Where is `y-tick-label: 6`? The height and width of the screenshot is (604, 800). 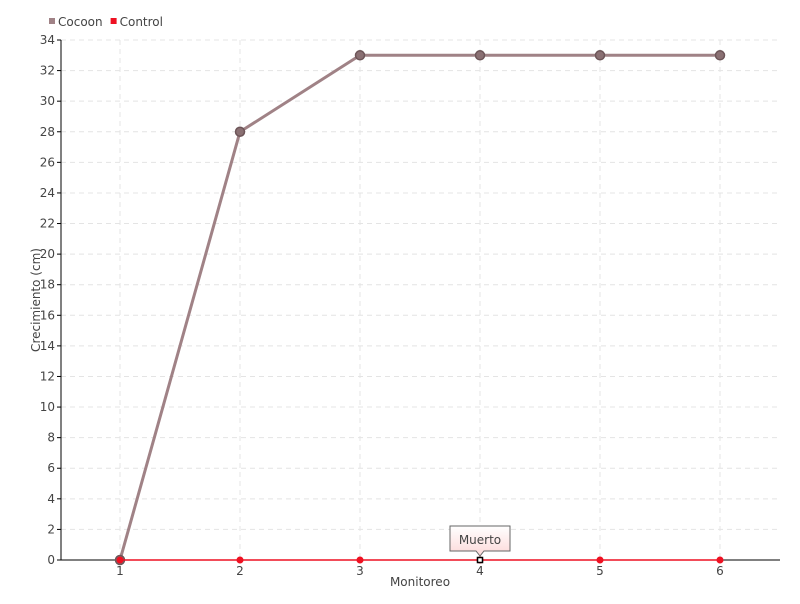 y-tick-label: 6 is located at coordinates (51, 468).